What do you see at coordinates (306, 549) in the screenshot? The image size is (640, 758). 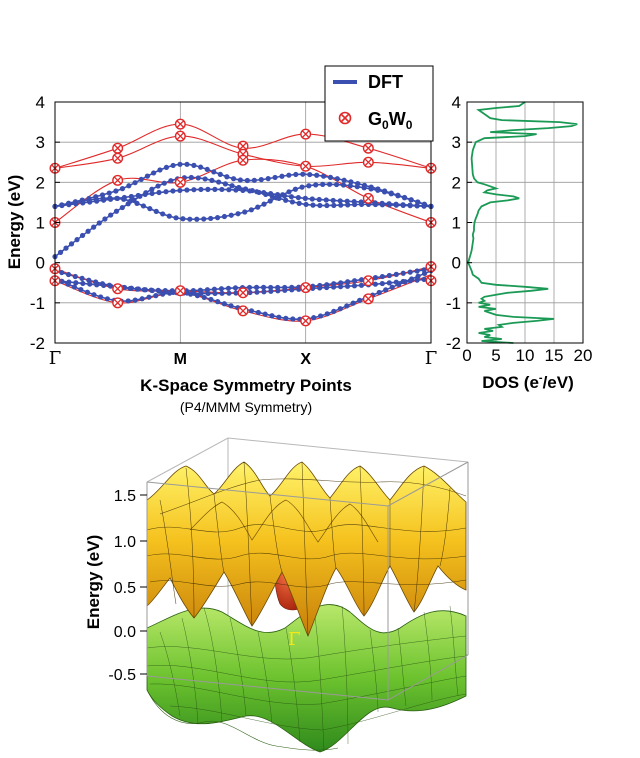 I see `conduction-surface` at bounding box center [306, 549].